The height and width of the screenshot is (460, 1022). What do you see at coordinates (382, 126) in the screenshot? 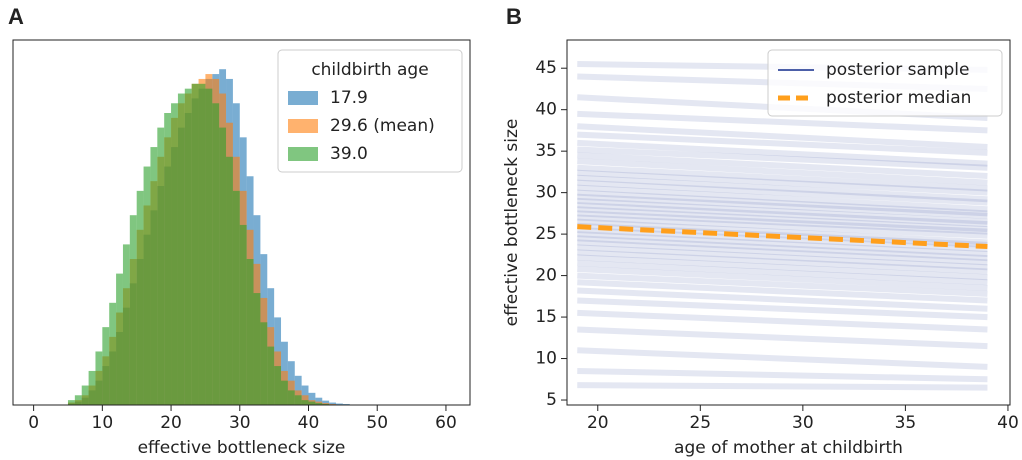
I see `legend-label: 29.6 (mean)` at bounding box center [382, 126].